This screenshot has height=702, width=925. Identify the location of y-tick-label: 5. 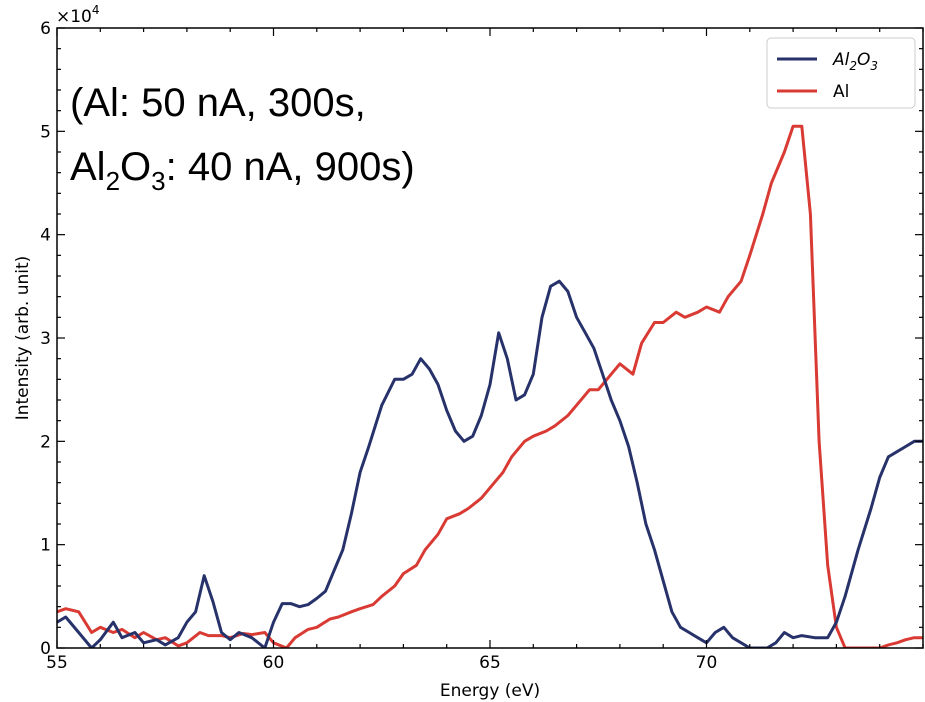
(45, 132).